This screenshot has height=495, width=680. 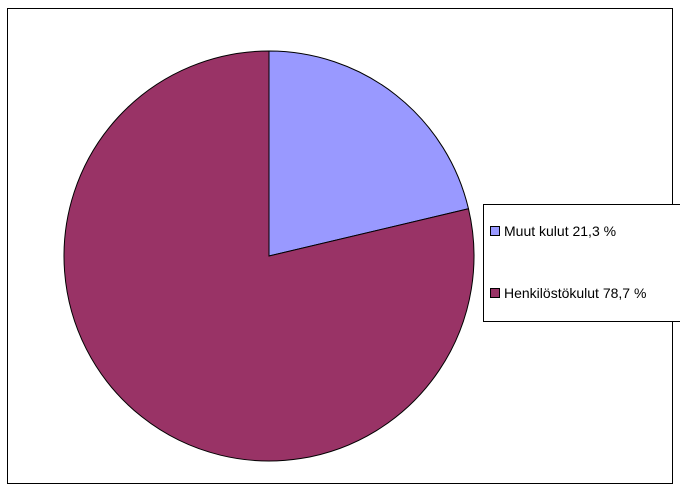 I want to click on legend-swatch-henkilostokulut, so click(x=495, y=293).